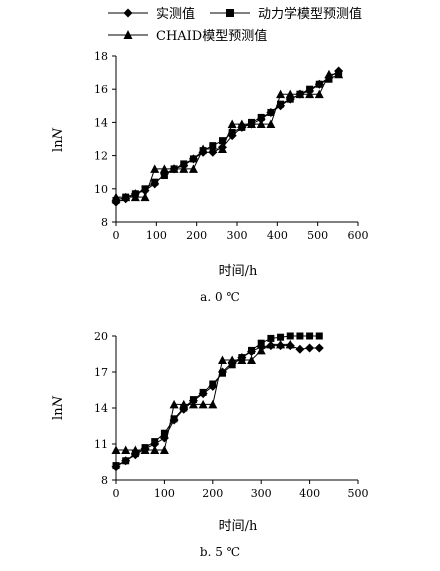  What do you see at coordinates (175, 14) in the screenshot?
I see `legend-label-measured: 实测值` at bounding box center [175, 14].